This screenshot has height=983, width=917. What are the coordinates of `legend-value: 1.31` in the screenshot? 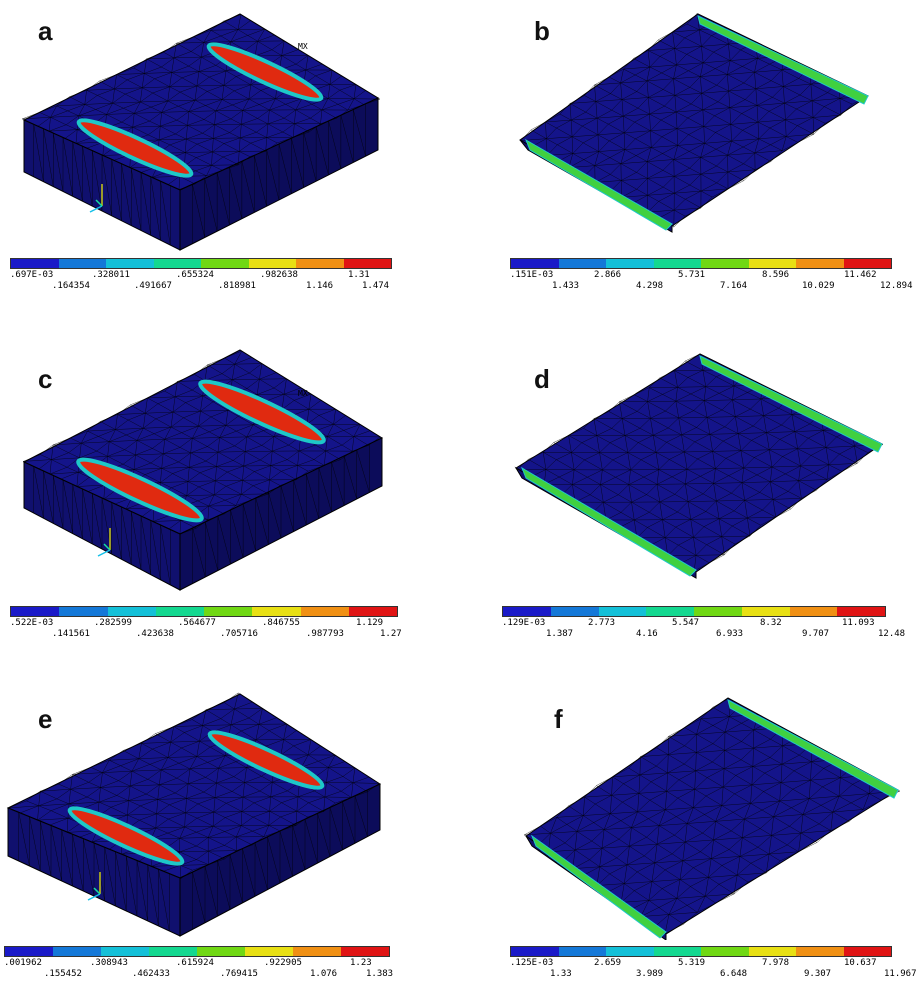 It's located at (359, 275).